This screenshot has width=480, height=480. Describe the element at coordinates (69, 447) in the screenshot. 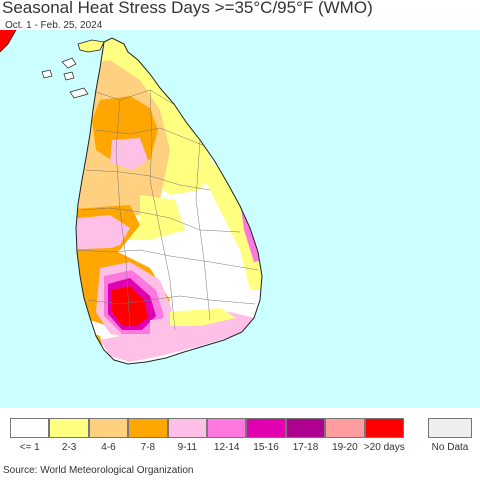

I see `legend-label: 2-3` at that location.